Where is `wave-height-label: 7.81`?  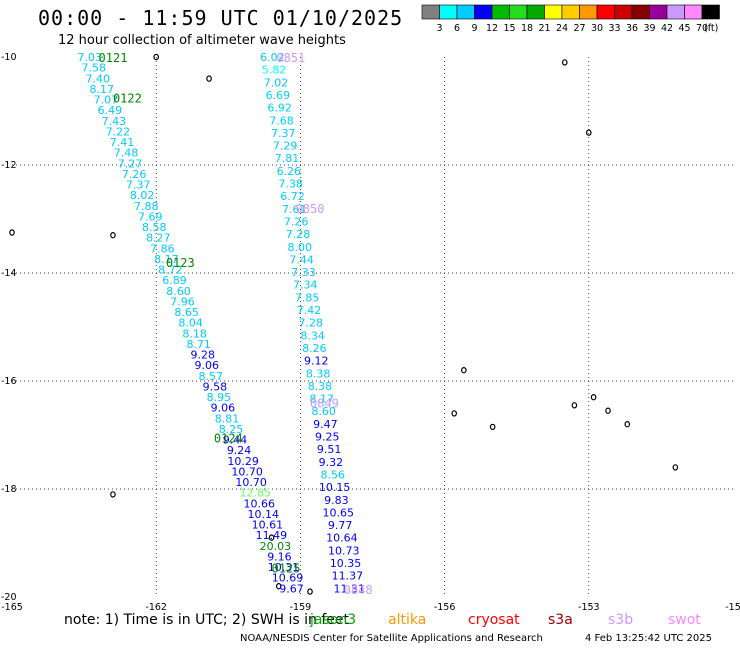 wave-height-label: 7.81 is located at coordinates (287, 158).